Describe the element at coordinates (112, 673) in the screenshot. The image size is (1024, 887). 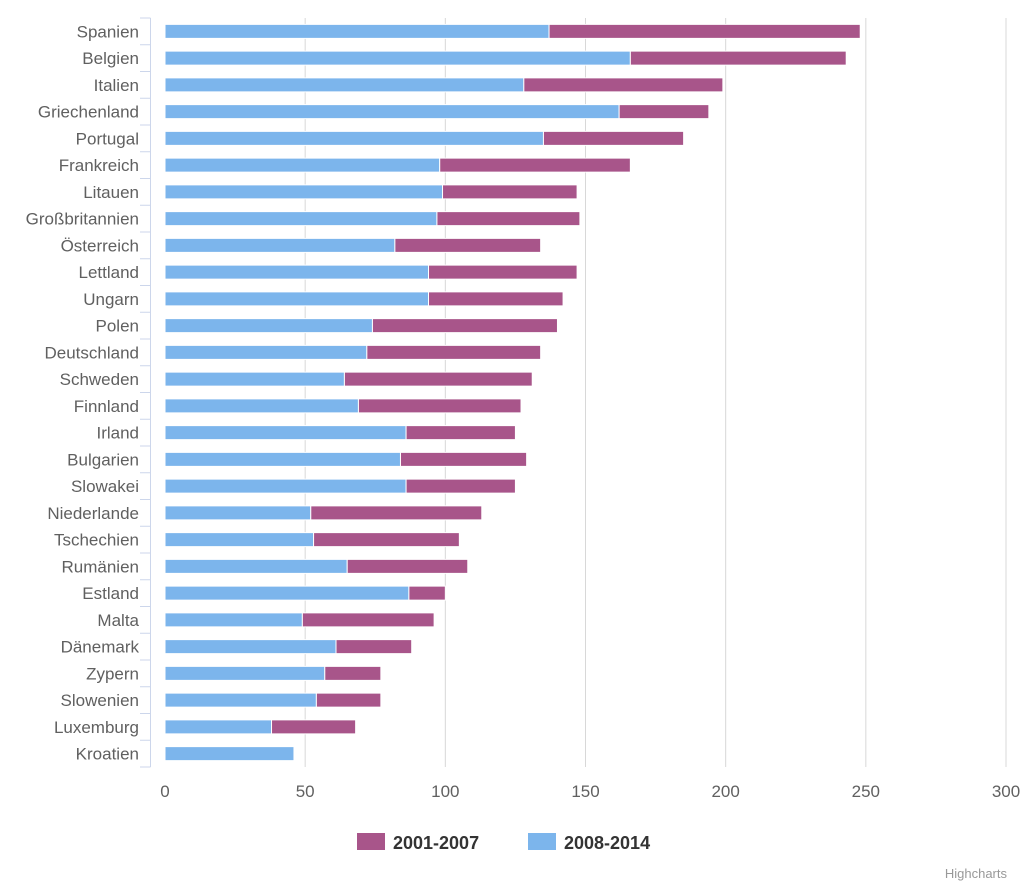
I see `category-label: Zypern` at that location.